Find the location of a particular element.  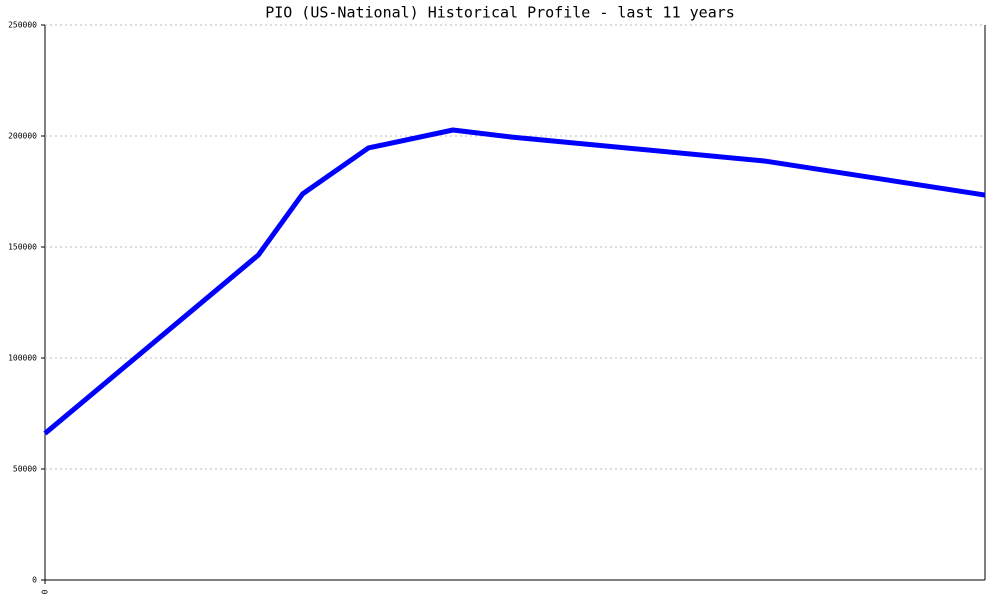

y-tick-label: 50000 is located at coordinates (25, 469).